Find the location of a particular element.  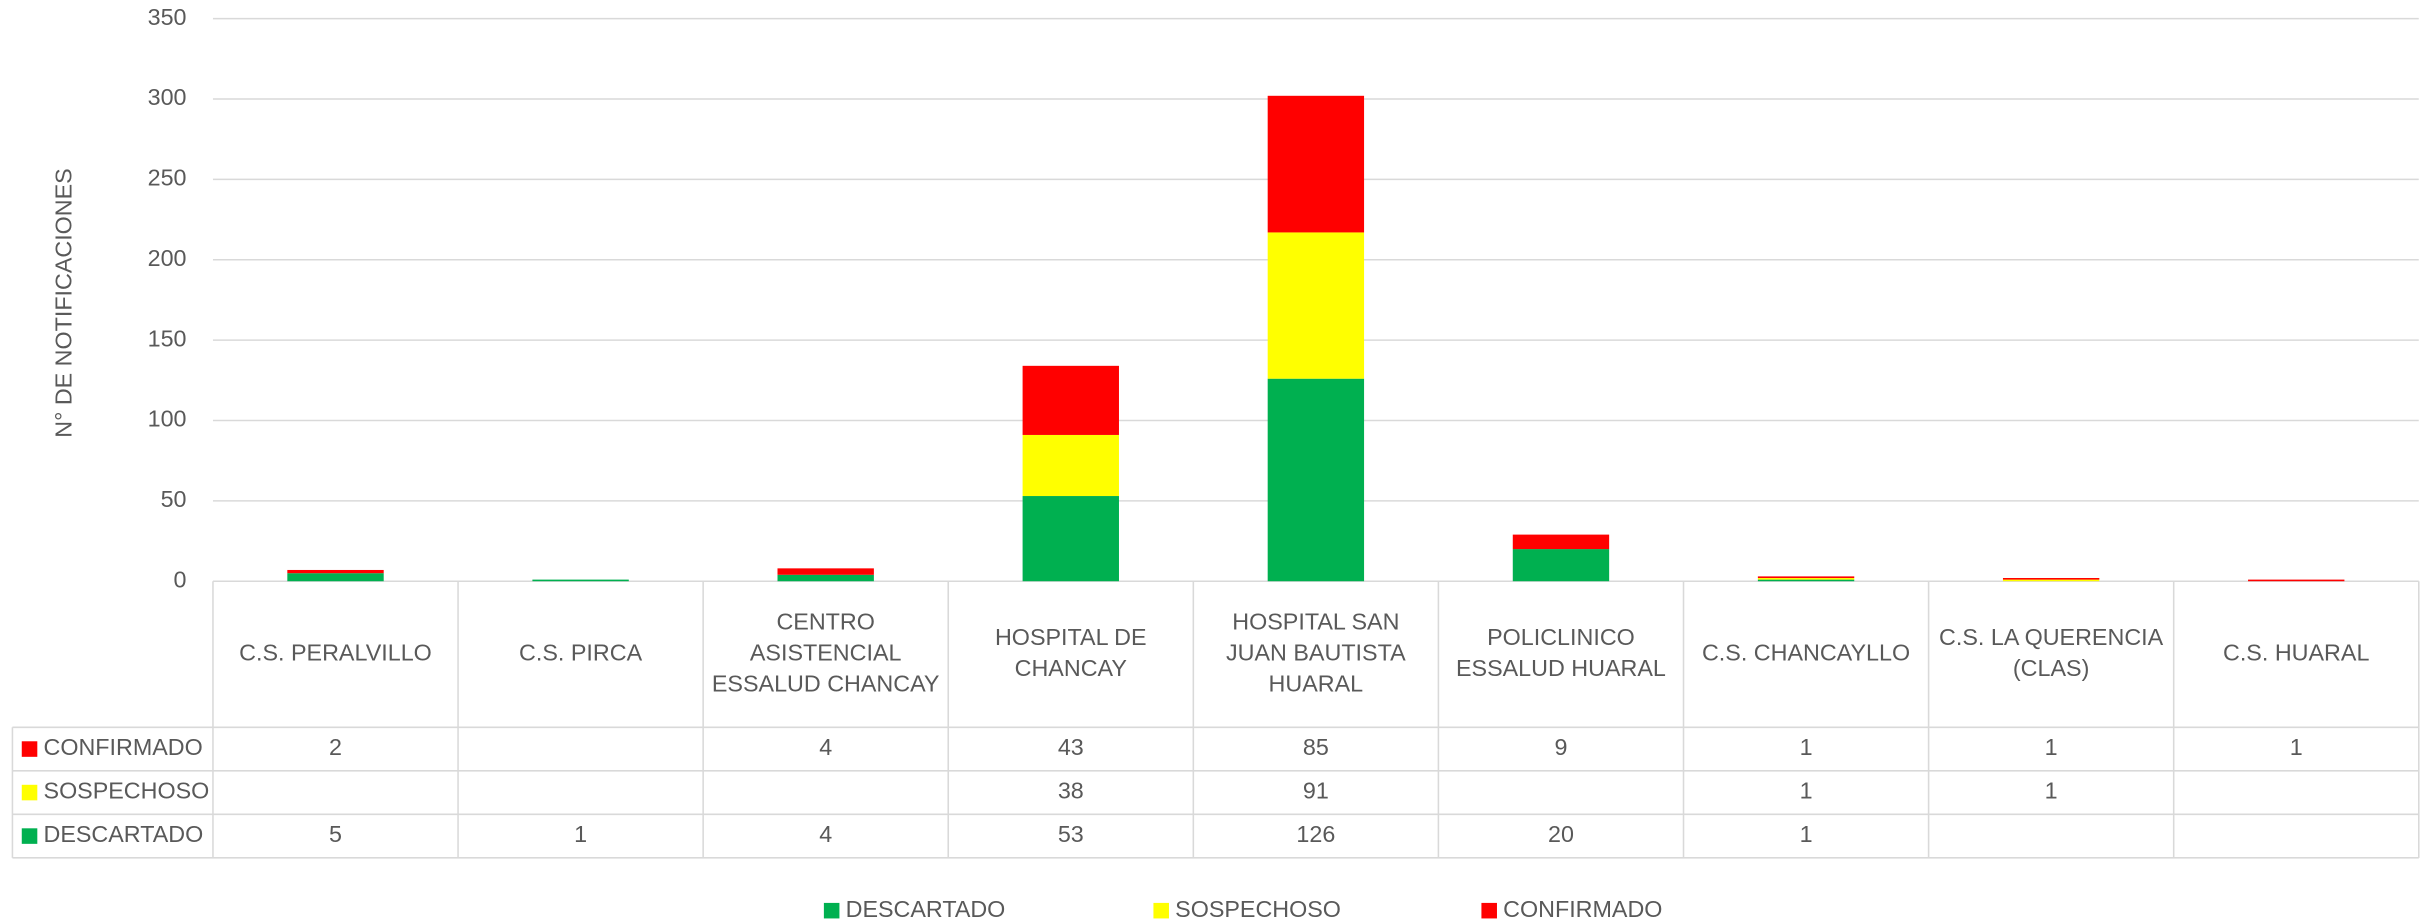

row-label: DESCARTADO is located at coordinates (124, 834).